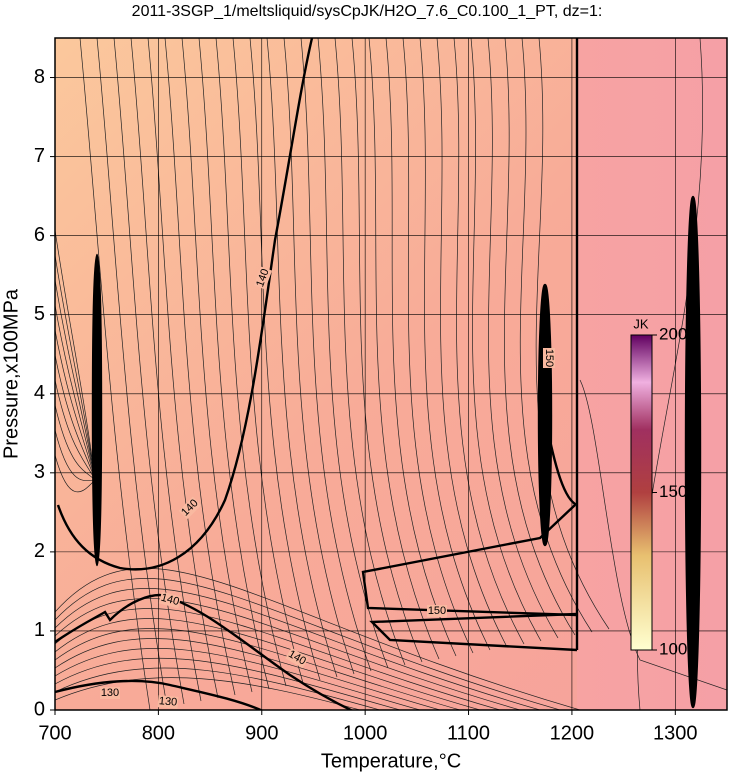  I want to click on x-tick-label: 1300, so click(675, 733).